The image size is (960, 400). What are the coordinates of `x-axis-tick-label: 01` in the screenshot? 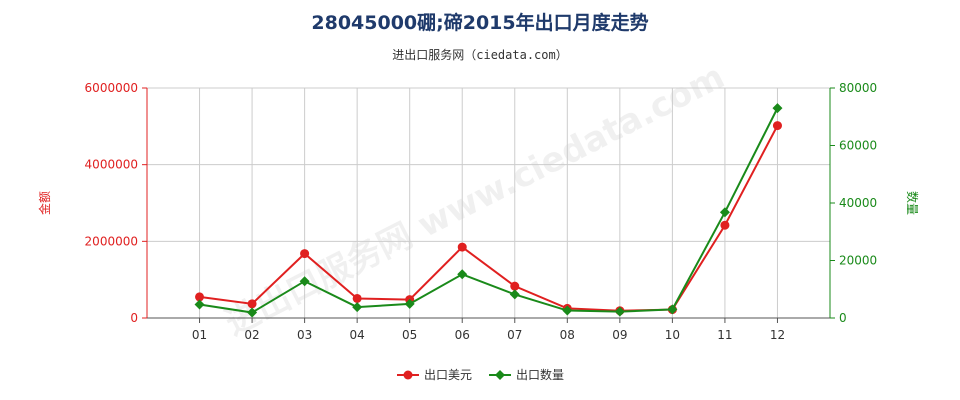 It's located at (199, 335).